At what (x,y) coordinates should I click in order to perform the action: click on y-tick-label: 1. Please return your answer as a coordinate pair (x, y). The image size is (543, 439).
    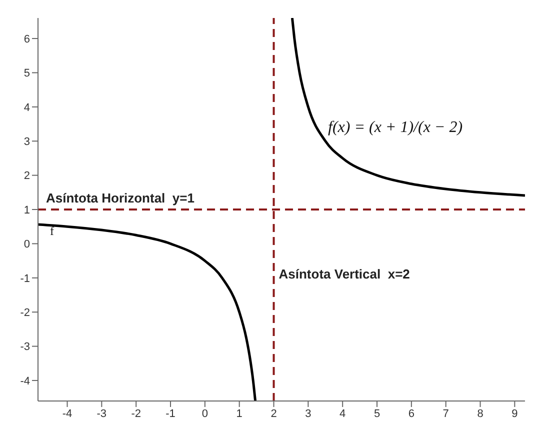
    Looking at the image, I should click on (27, 210).